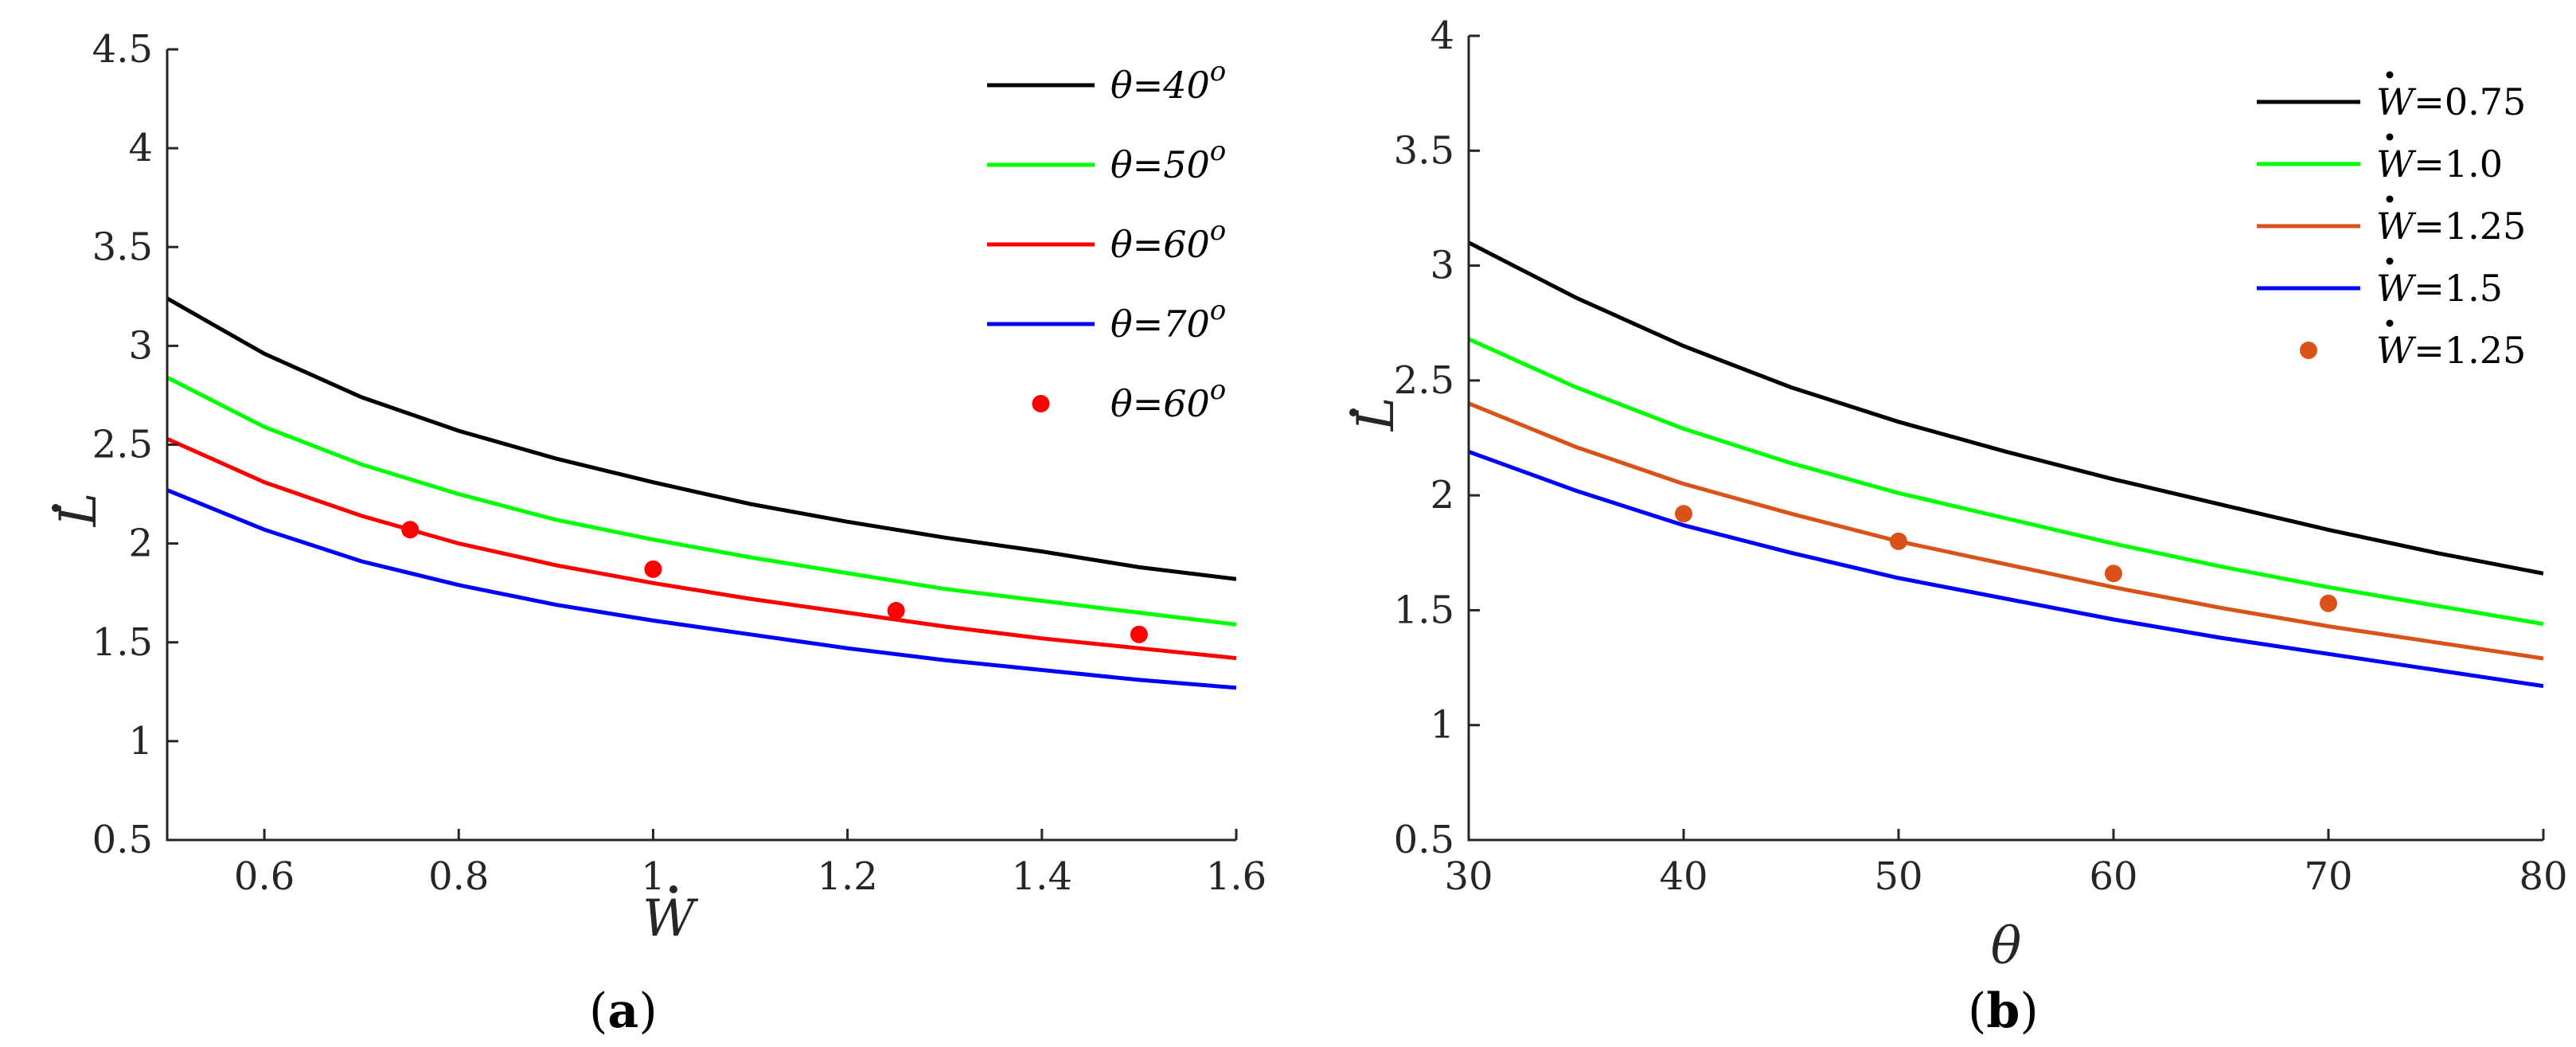 The width and height of the screenshot is (2576, 1047). What do you see at coordinates (122, 840) in the screenshot?
I see `y-tick-label-a: 0.5` at bounding box center [122, 840].